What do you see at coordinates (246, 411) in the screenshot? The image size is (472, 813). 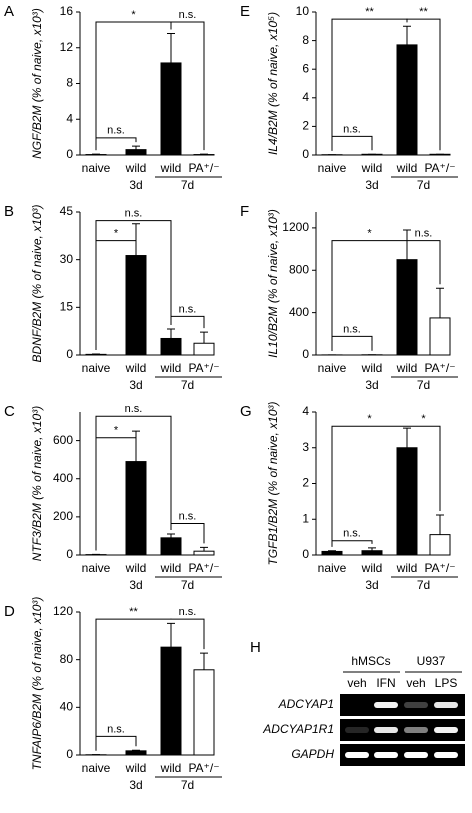 I see `panel-letter: G` at bounding box center [246, 411].